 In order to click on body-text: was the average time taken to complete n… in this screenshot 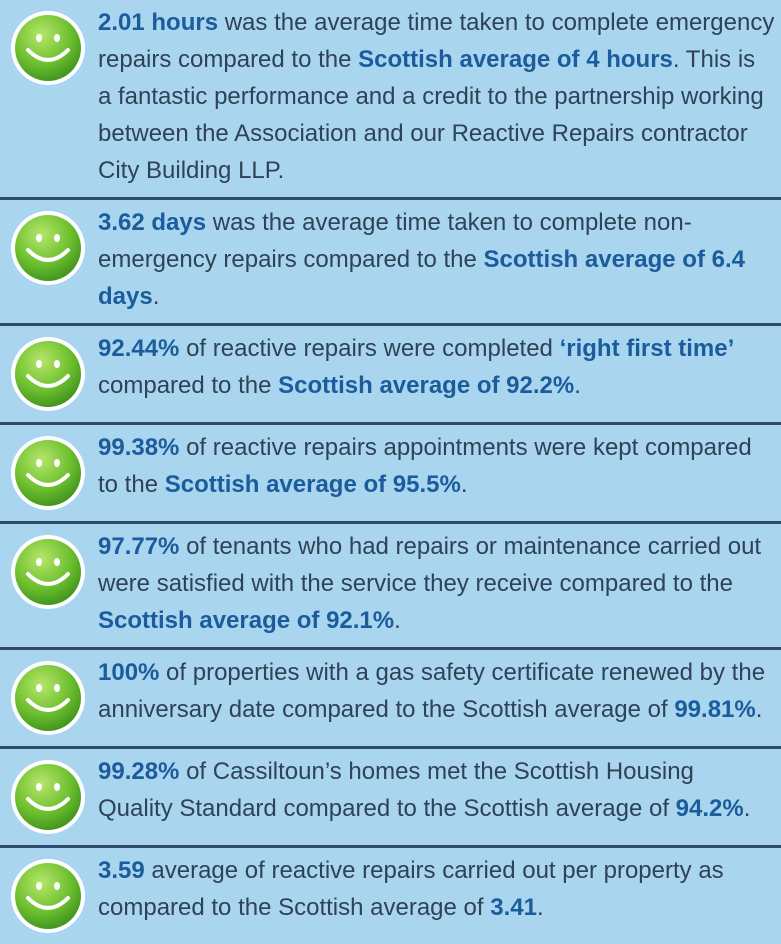, I will do `click(395, 241)`.